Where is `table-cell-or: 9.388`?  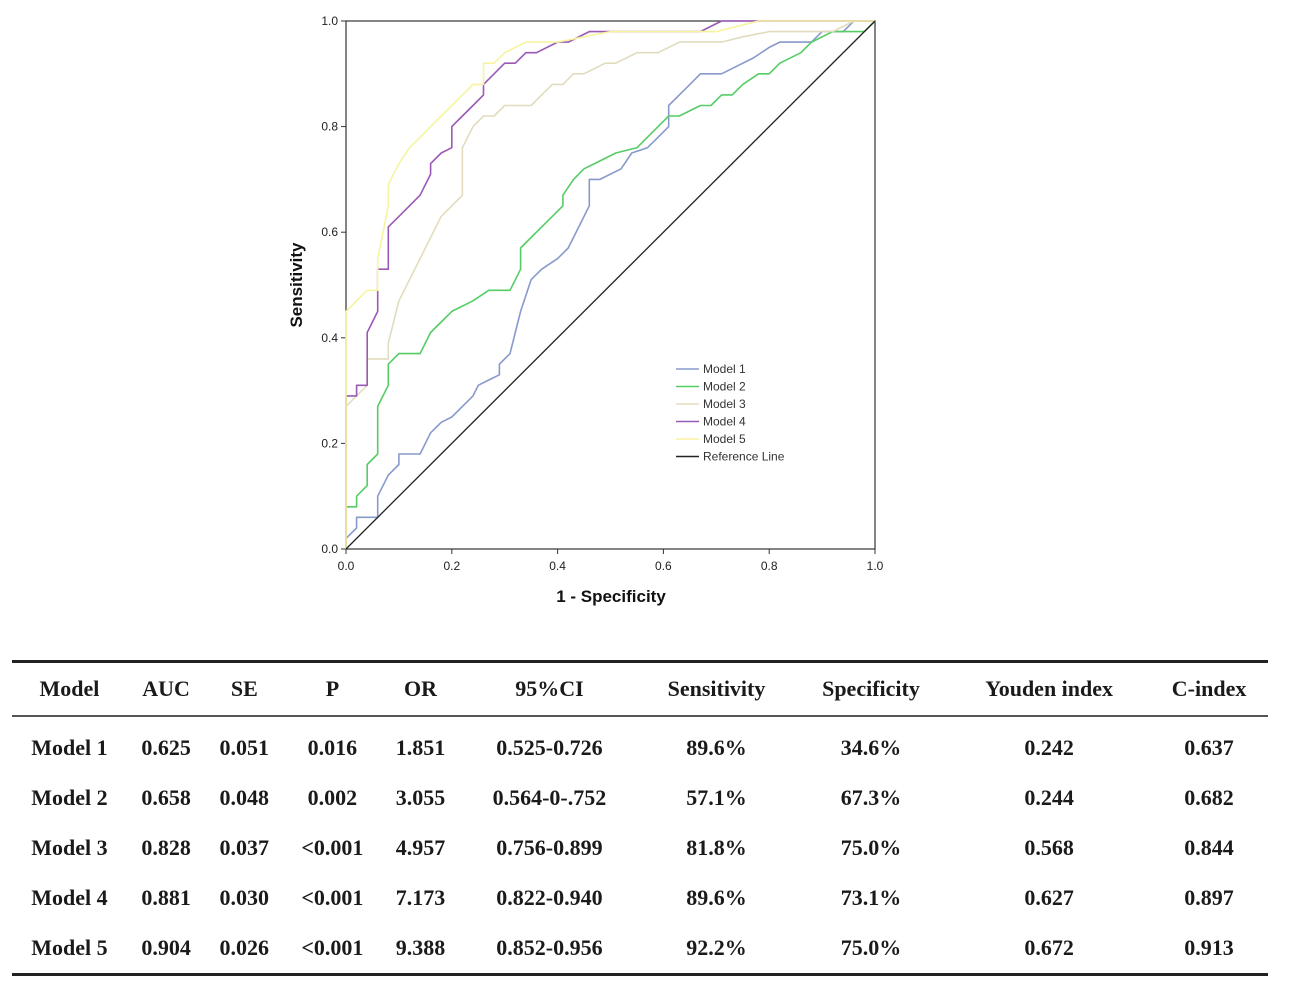 table-cell-or: 9.388 is located at coordinates (420, 947).